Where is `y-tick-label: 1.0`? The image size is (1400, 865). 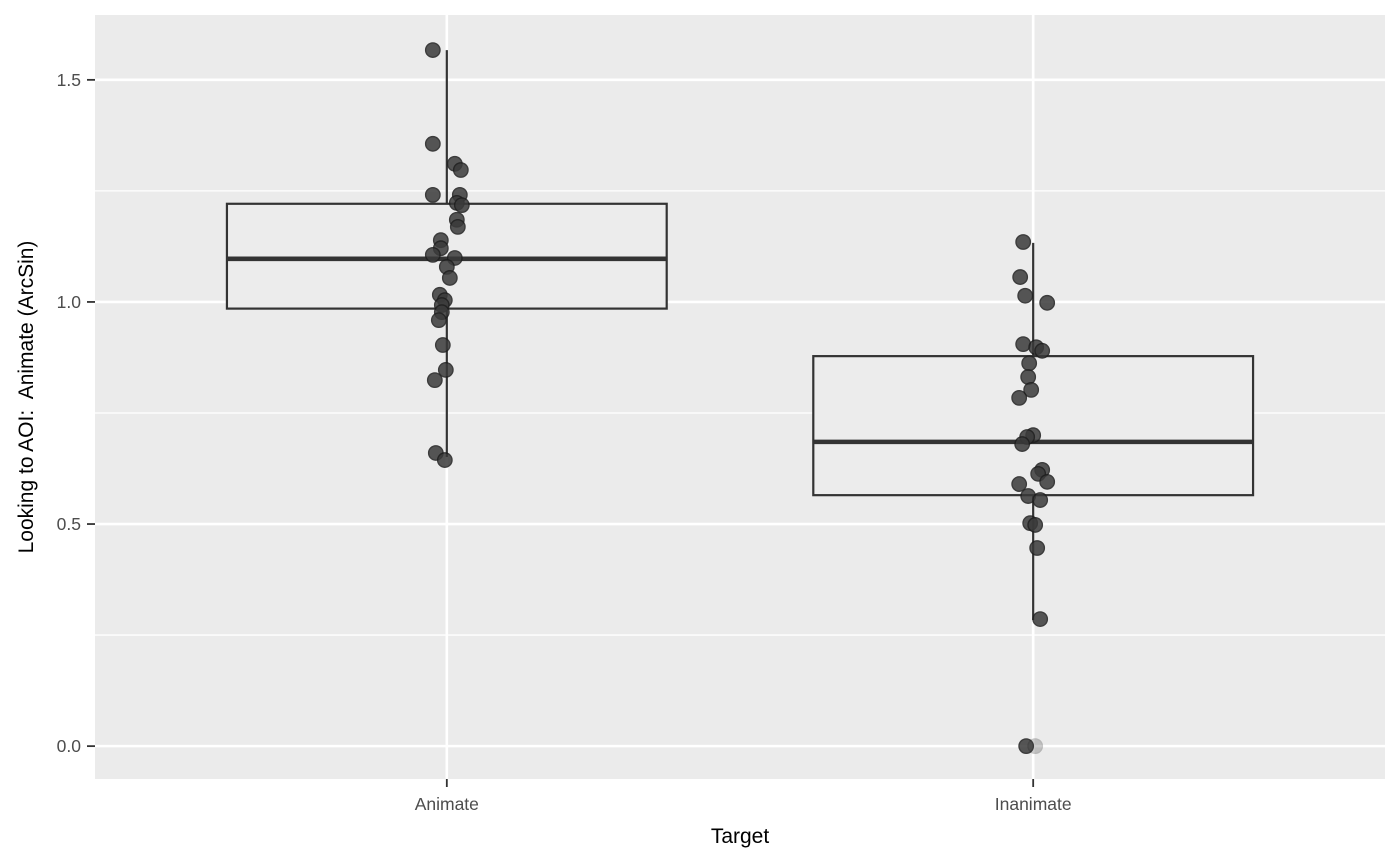 y-tick-label: 1.0 is located at coordinates (69, 302).